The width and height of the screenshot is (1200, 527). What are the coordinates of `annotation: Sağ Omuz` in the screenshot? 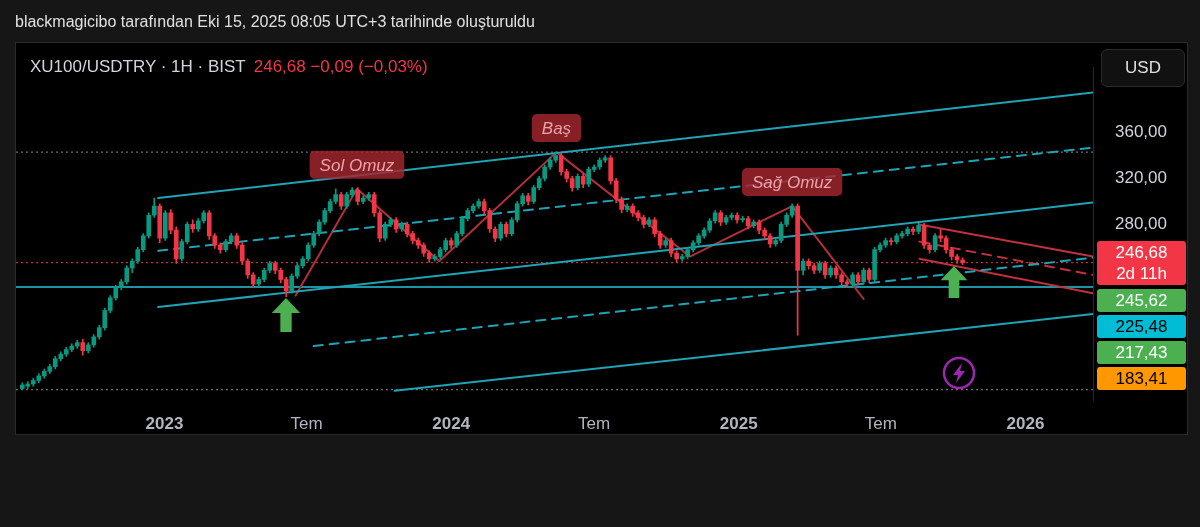 It's located at (792, 182).